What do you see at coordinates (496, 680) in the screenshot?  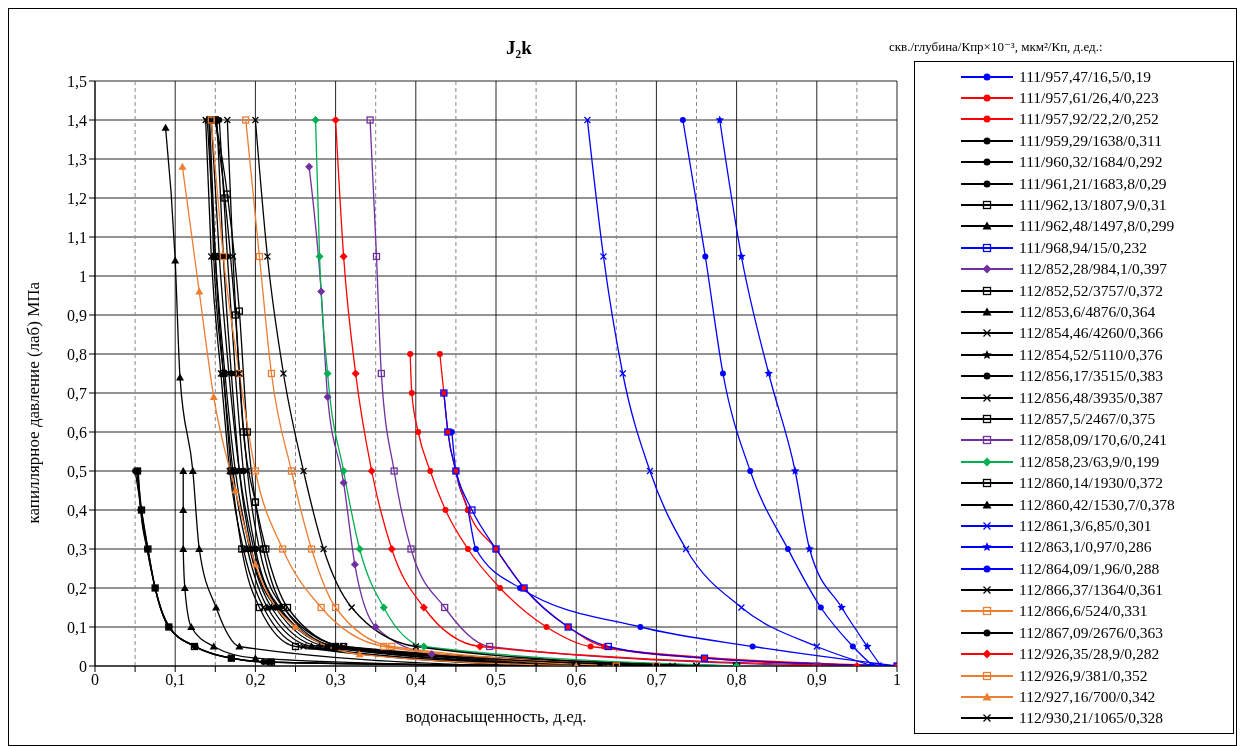 I see `x-tick-label: 0,5` at bounding box center [496, 680].